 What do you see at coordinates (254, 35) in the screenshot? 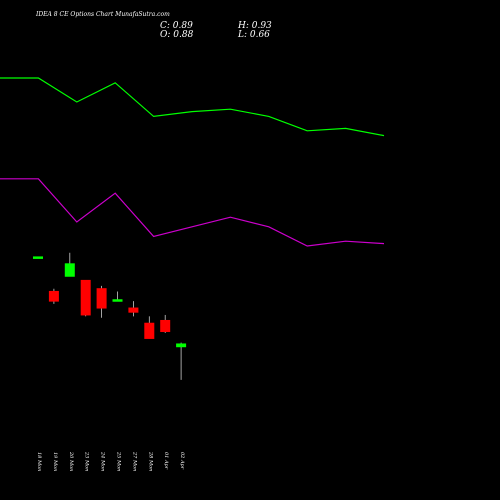
I see `low-value: L: 0.66` at bounding box center [254, 35].